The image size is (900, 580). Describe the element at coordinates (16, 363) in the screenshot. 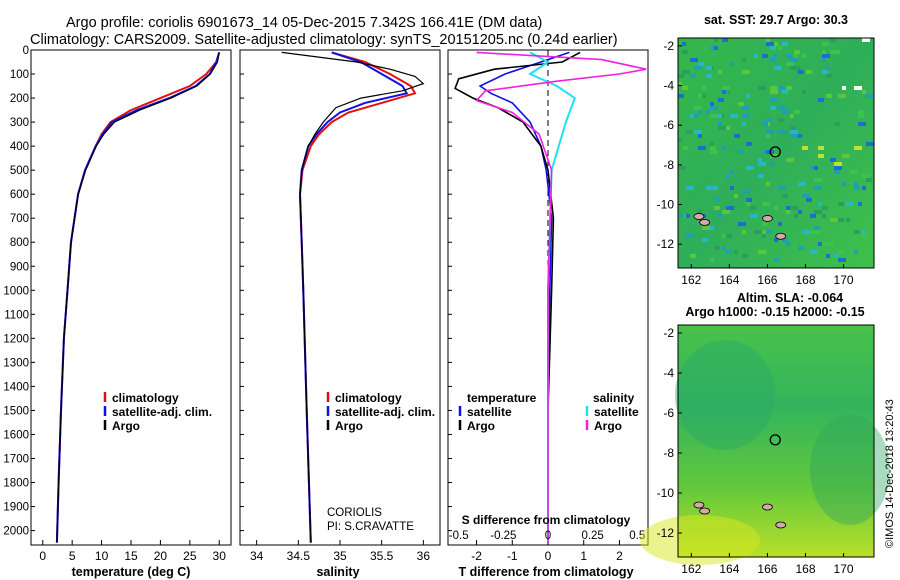

I see `depth-tick-label: 1300` at that location.